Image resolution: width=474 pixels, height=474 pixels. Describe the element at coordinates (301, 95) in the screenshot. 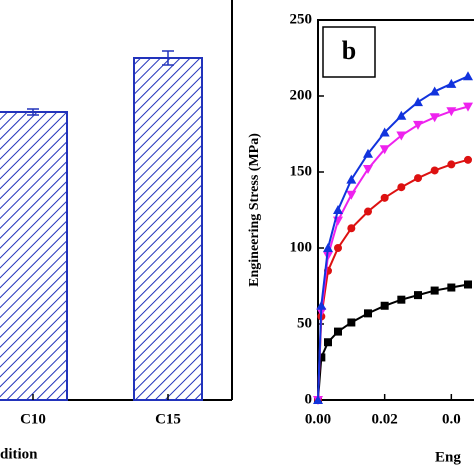

I see `y-tick-label: 200` at that location.